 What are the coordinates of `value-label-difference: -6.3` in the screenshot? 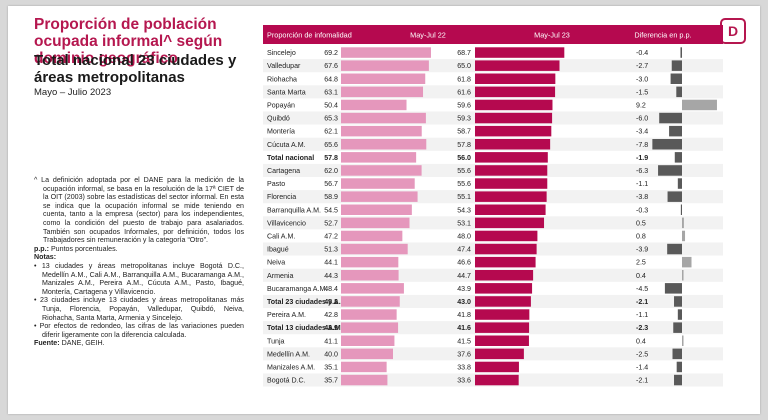 It's located at (642, 171).